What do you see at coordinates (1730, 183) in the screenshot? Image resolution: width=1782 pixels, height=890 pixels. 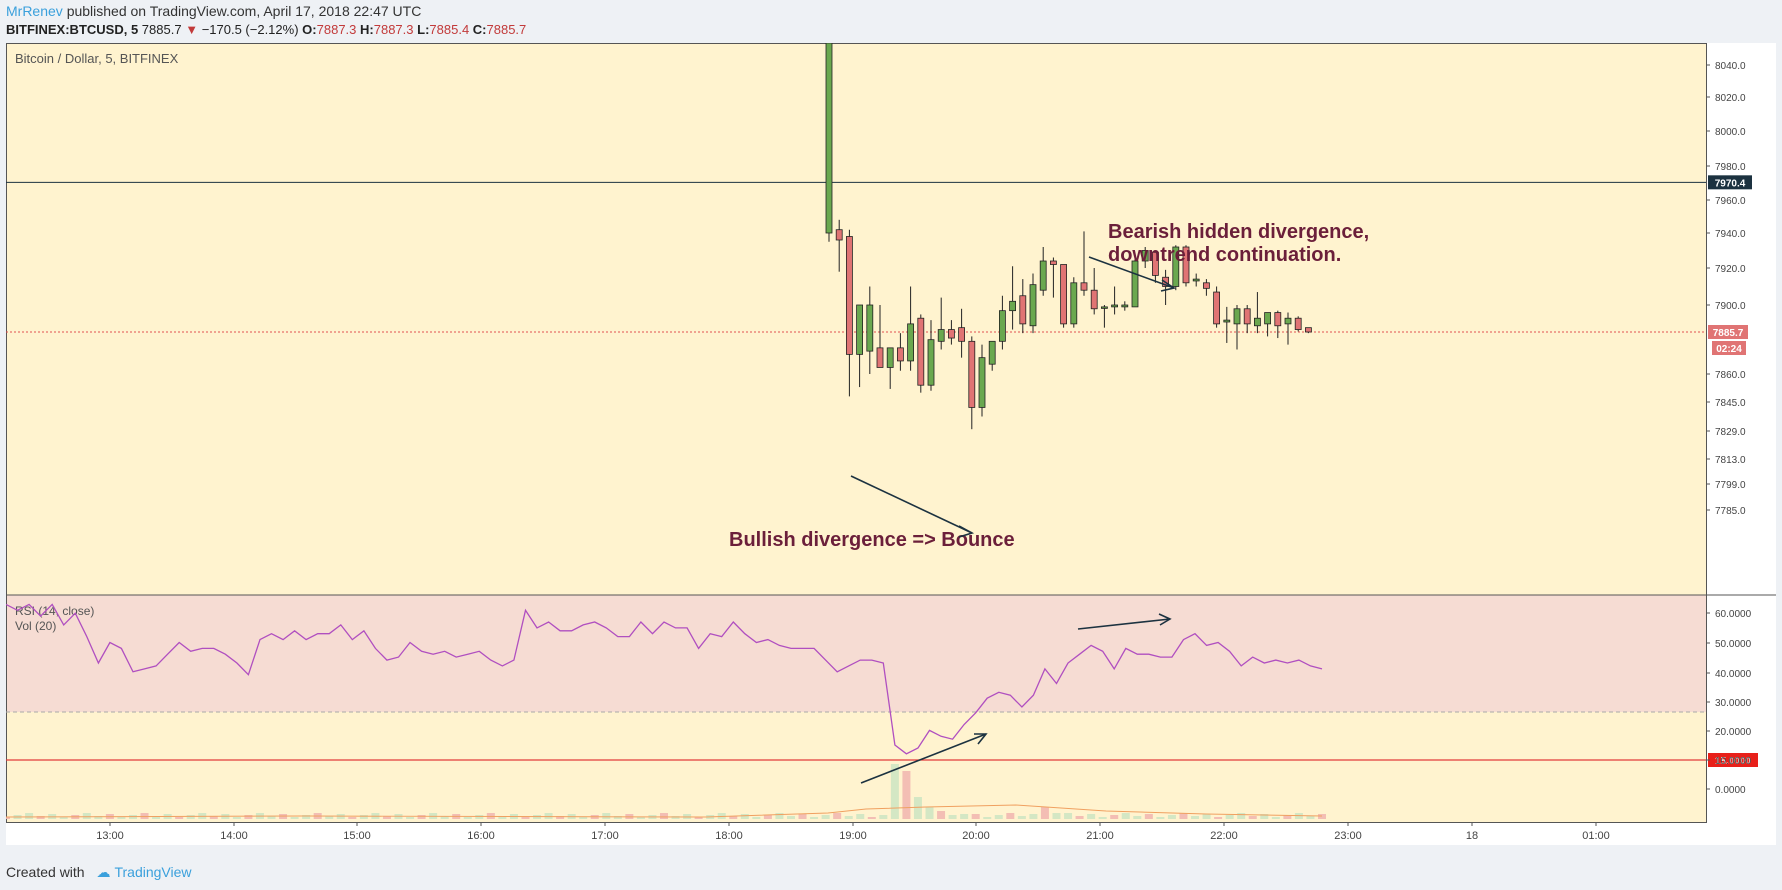 I see `level-tag-label: 7970.4` at bounding box center [1730, 183].